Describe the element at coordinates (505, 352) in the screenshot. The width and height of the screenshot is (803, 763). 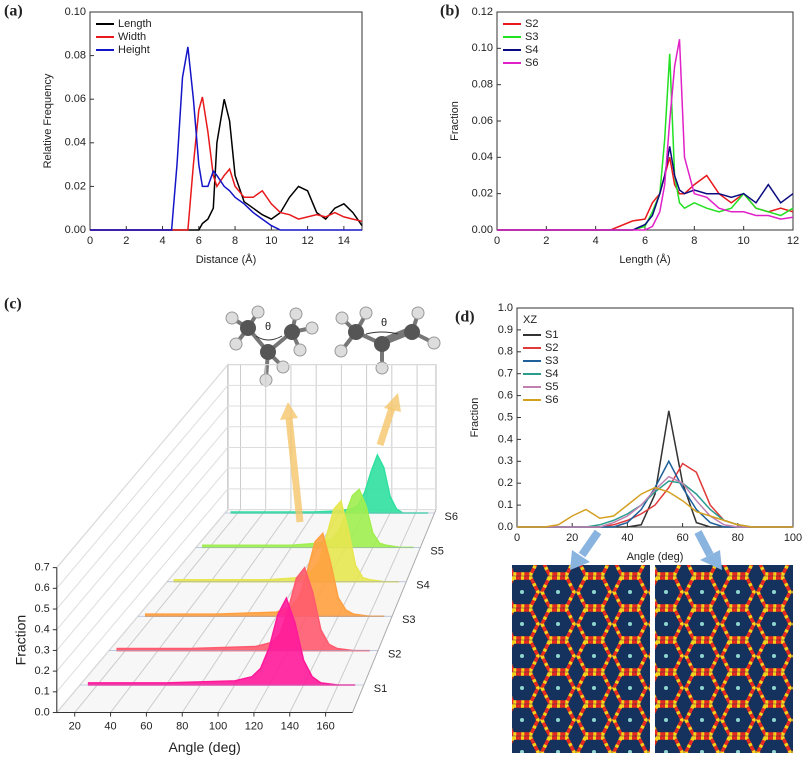
I see `y-tick-label: 0.8` at that location.